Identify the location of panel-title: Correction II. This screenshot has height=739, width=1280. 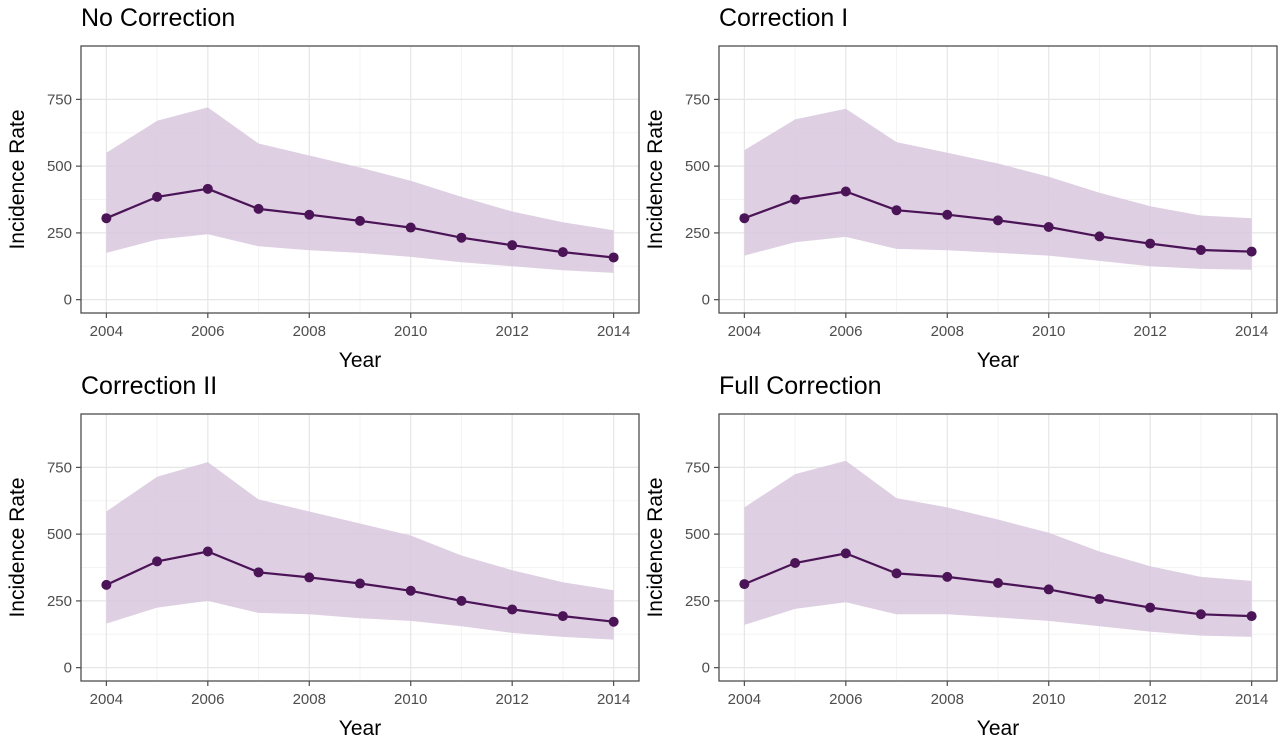
(149, 386).